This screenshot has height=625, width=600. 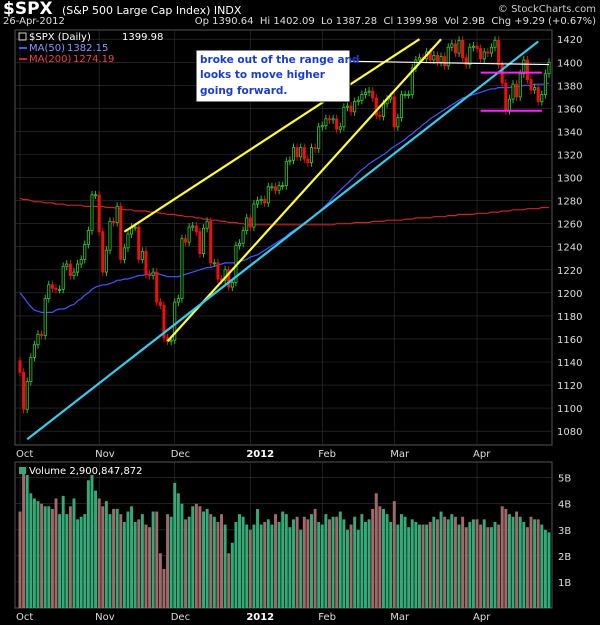 What do you see at coordinates (152, 10) in the screenshot?
I see `ticker-description: (S&P 500 Large Cap Index) INDX` at bounding box center [152, 10].